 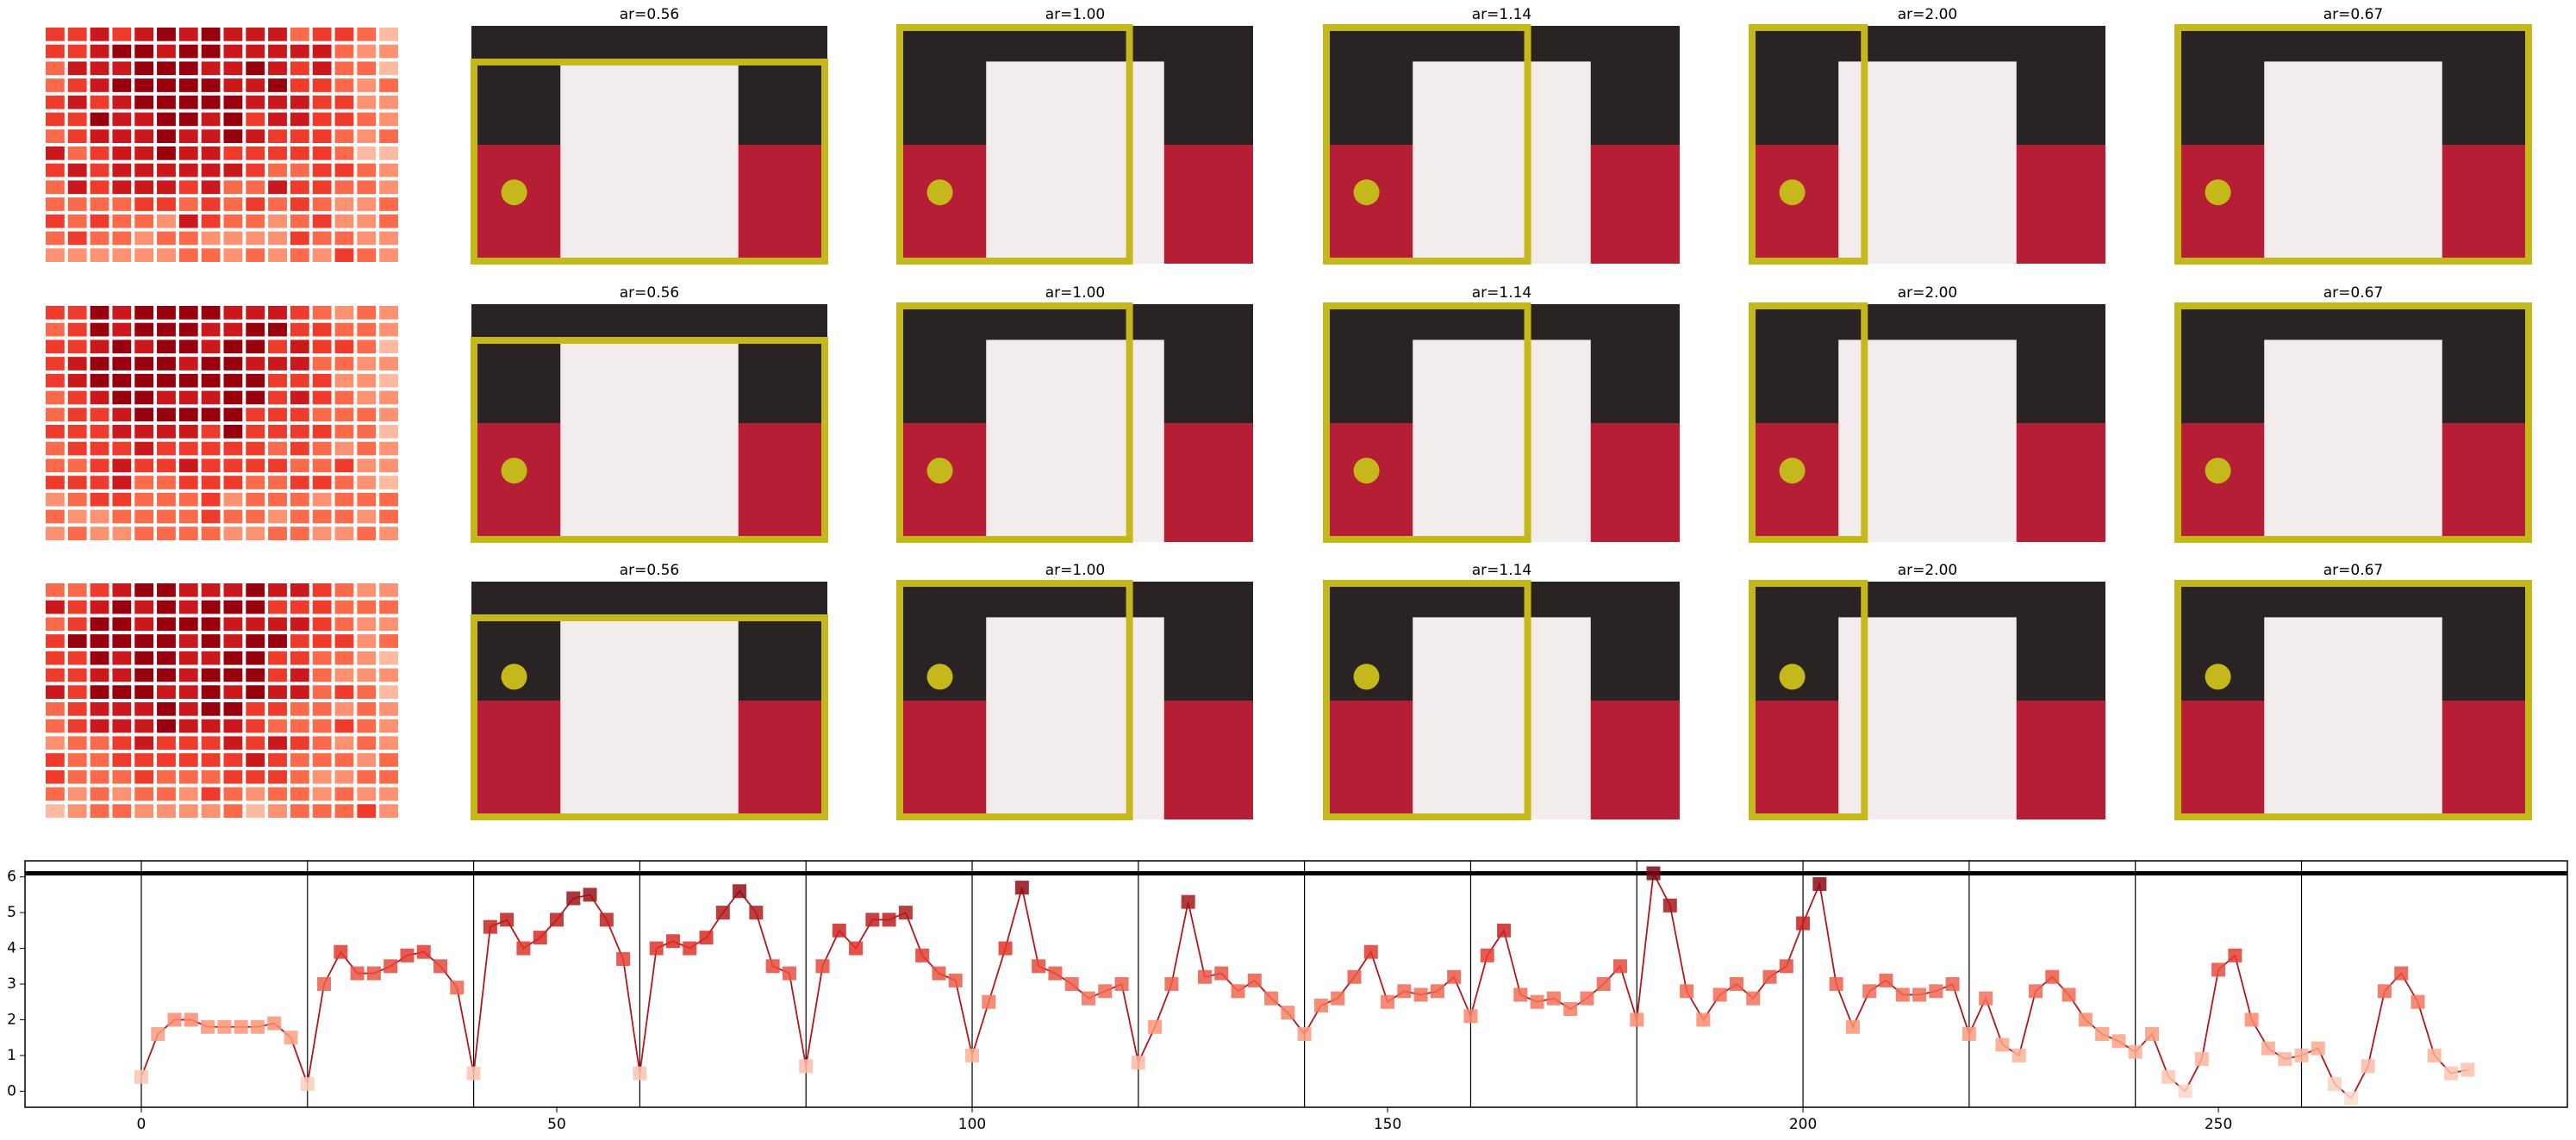 I want to click on panel-title: ar=0.56, so click(x=650, y=293).